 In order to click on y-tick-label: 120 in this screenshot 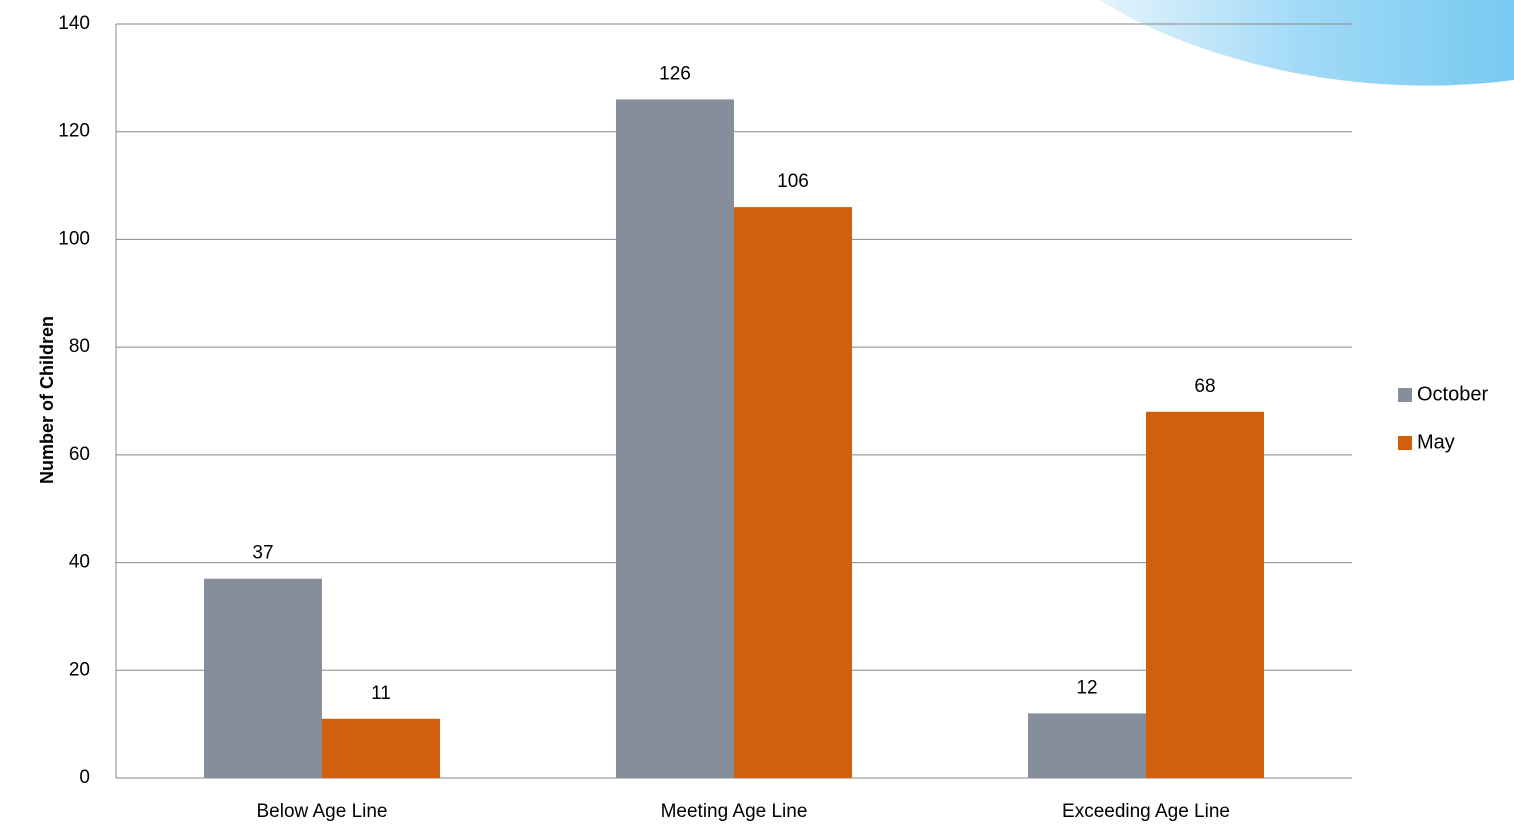, I will do `click(74, 131)`.